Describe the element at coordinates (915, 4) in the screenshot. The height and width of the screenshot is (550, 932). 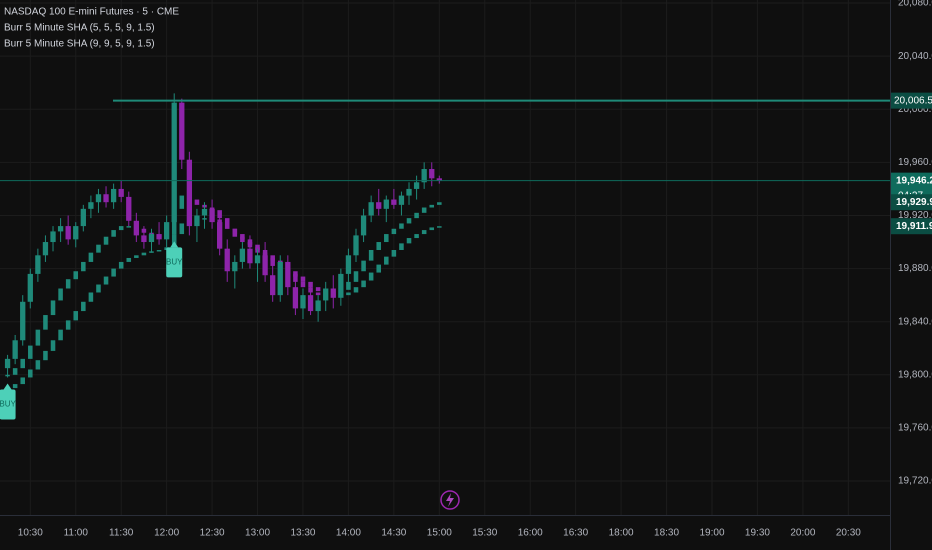
I see `y-tick-label: 20,080.00` at that location.